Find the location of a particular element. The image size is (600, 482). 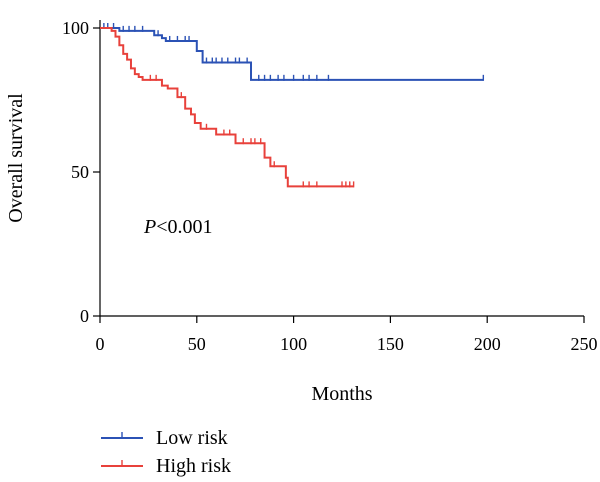

p-value-symbol: P is located at coordinates (149, 227).